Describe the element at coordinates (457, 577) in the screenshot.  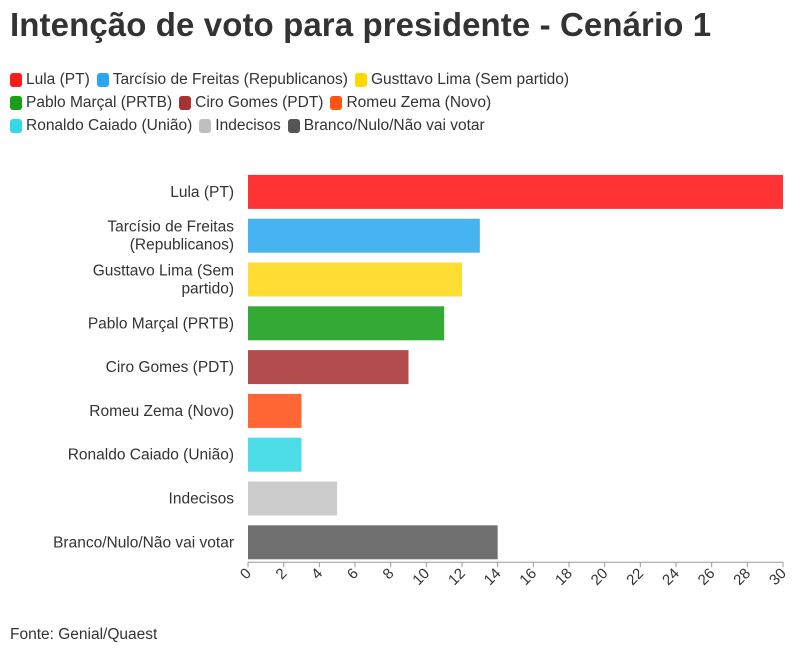
I see `x-tick-label: 12` at that location.